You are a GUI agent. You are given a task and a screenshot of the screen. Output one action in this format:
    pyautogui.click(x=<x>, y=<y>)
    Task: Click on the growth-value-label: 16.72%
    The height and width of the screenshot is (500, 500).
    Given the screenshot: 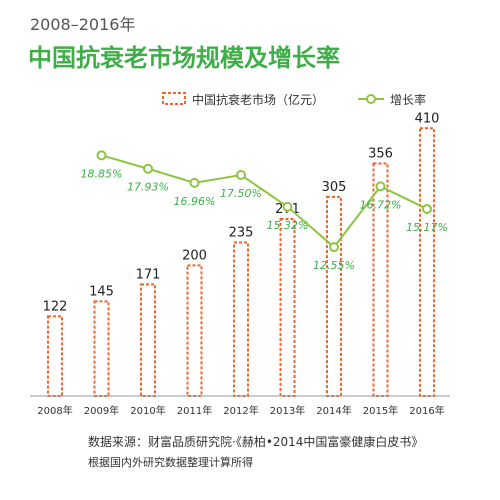 What is the action you would take?
    pyautogui.click(x=381, y=204)
    